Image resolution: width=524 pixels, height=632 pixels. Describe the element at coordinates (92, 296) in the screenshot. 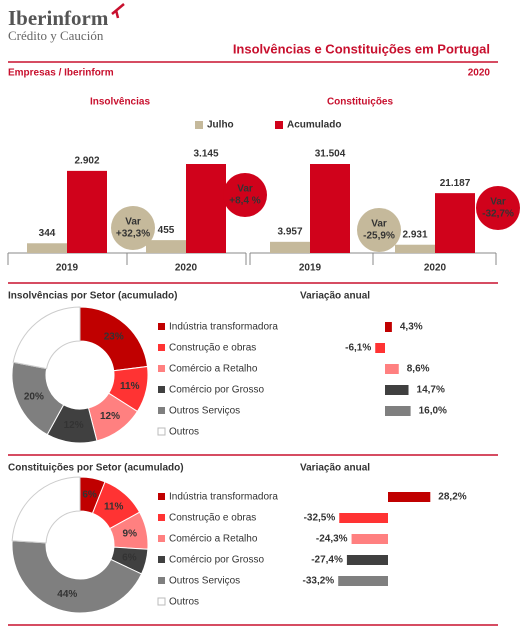

I see `chart-title: Insolvências por Setor (acumulado)` at that location.